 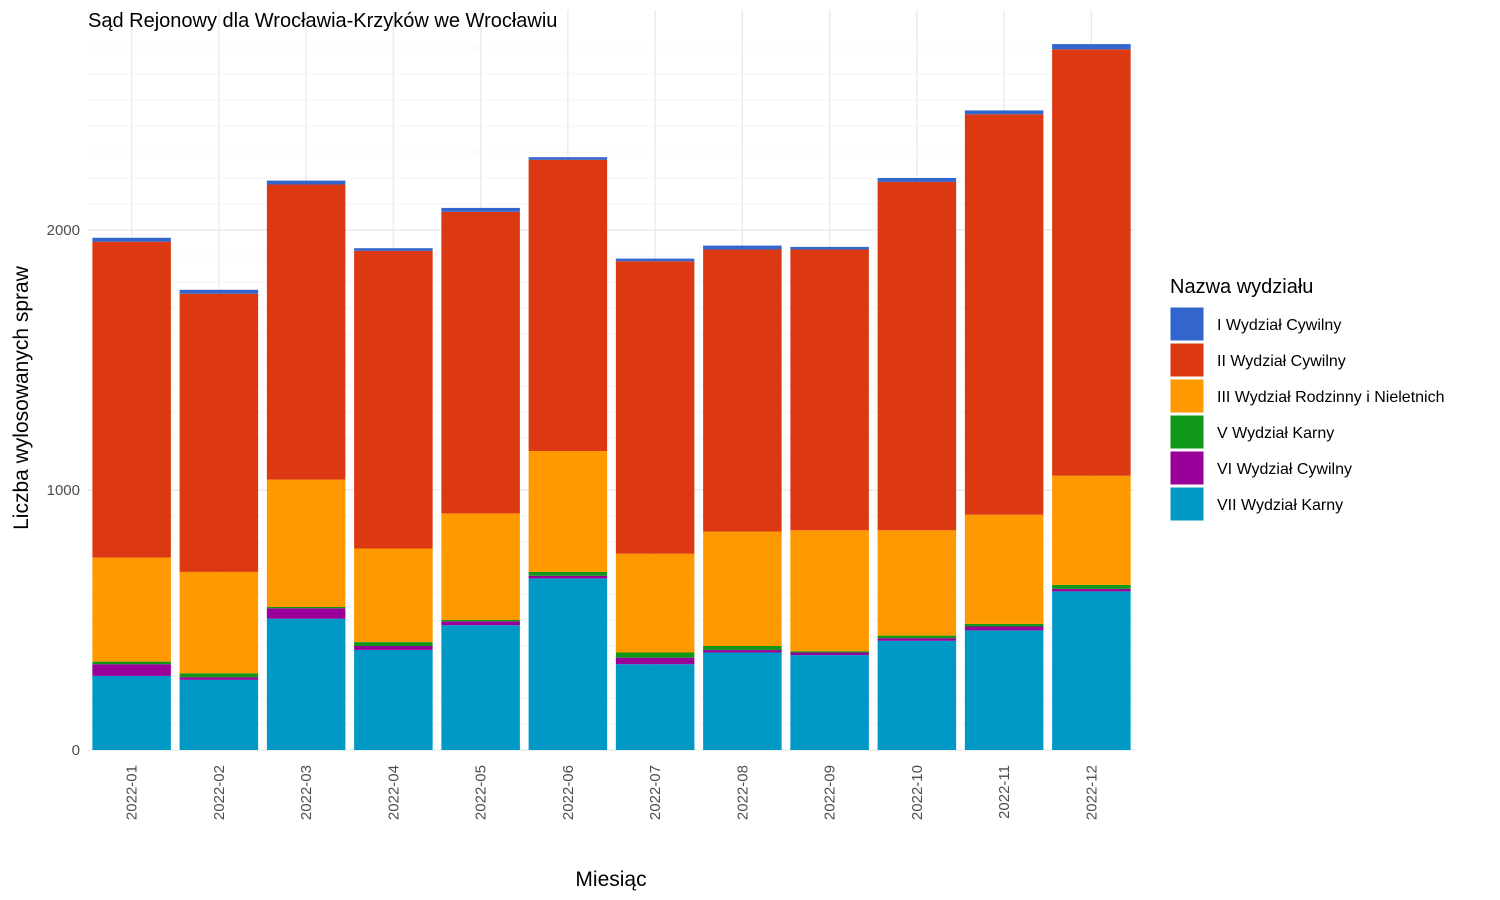 What do you see at coordinates (63, 230) in the screenshot?
I see `y-tick-label: 2000` at bounding box center [63, 230].